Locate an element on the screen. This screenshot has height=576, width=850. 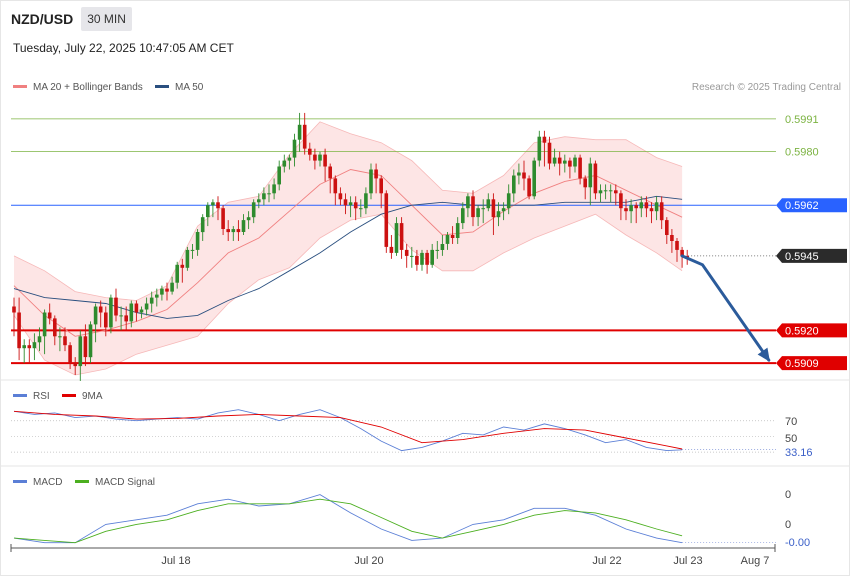
x-axis: Jul 18 Jul 20 Jul 22 Jul 23 Aug 7 is located at coordinates (393, 555).